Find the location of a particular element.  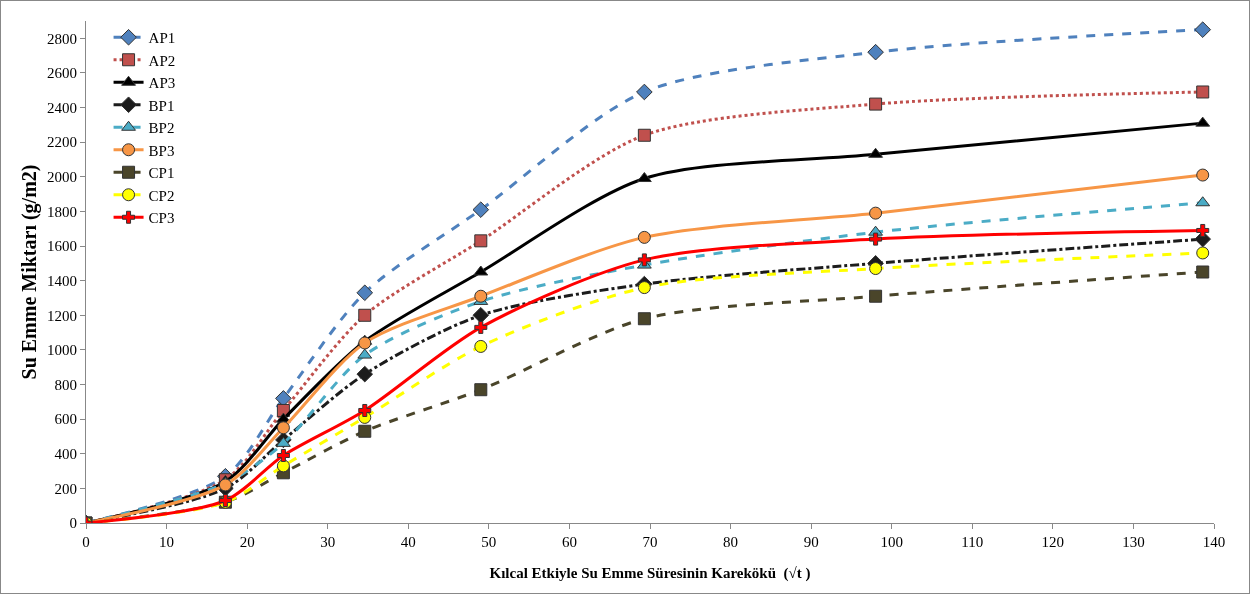

x-tick-label: 50 is located at coordinates (489, 542).